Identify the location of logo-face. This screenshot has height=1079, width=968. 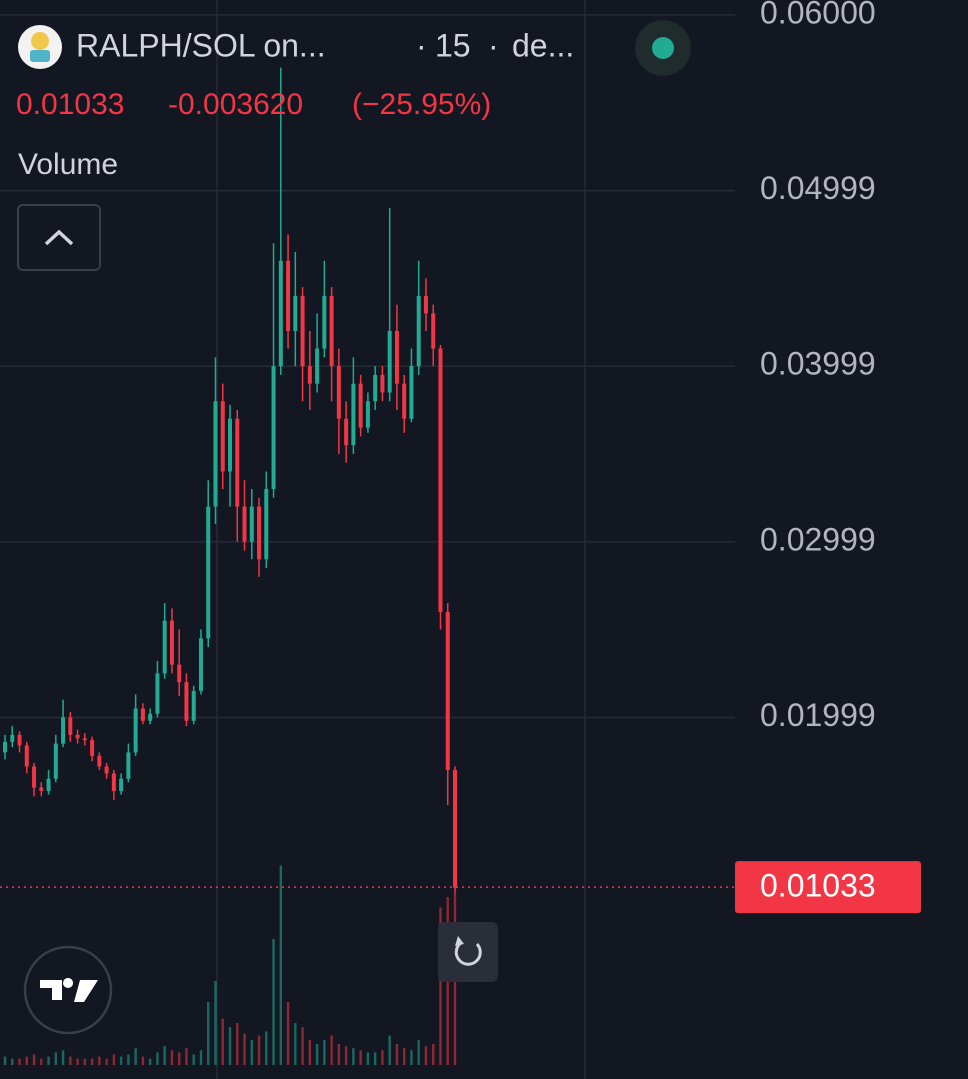
(40, 41).